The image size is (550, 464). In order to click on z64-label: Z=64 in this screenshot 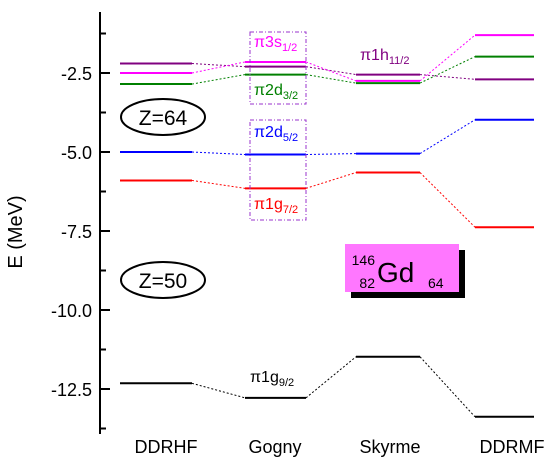, I will do `click(163, 118)`.